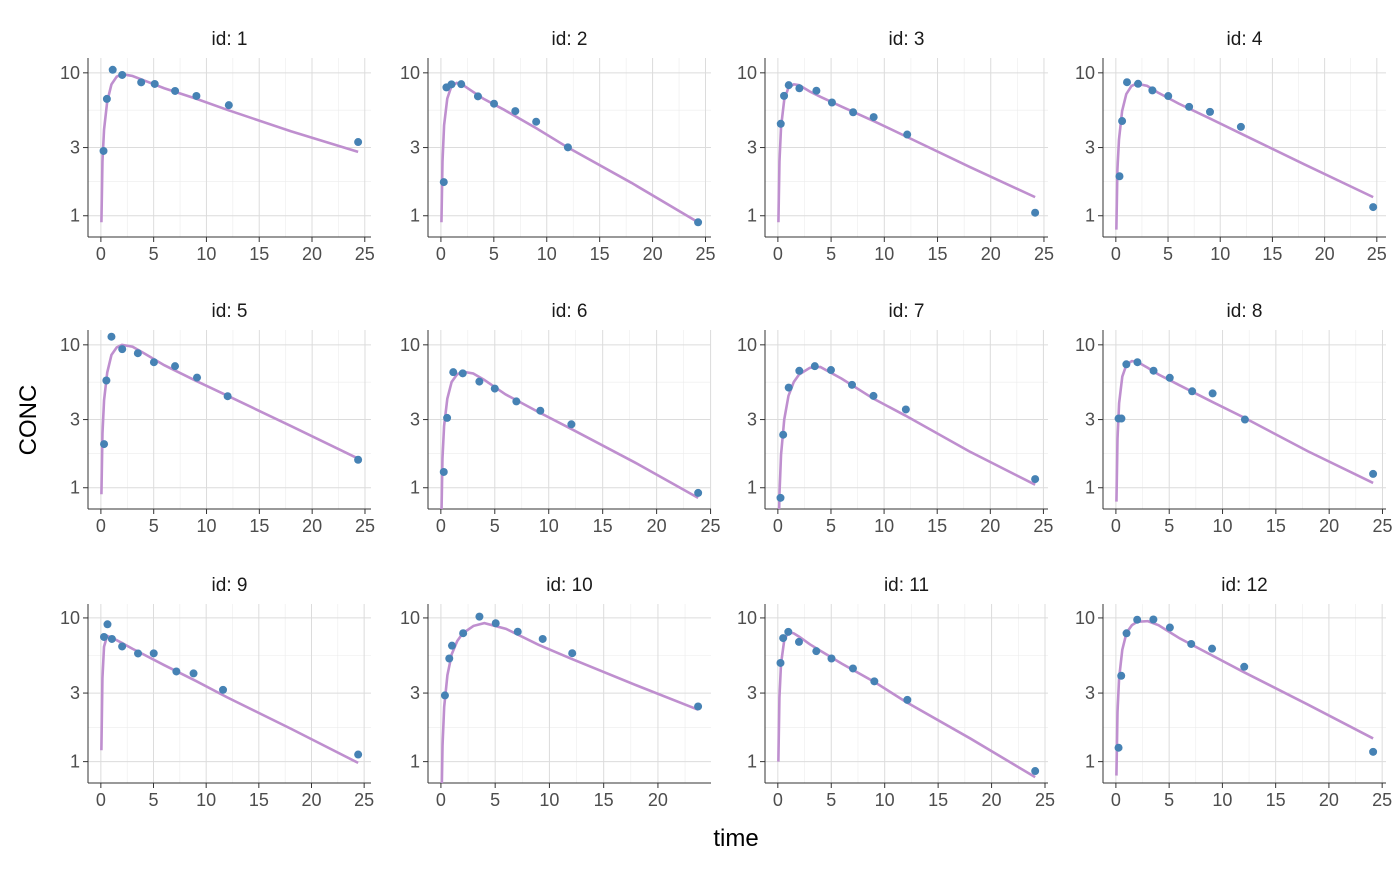 The width and height of the screenshot is (1400, 871). What do you see at coordinates (907, 311) in the screenshot?
I see `panel-title: id: 7` at bounding box center [907, 311].